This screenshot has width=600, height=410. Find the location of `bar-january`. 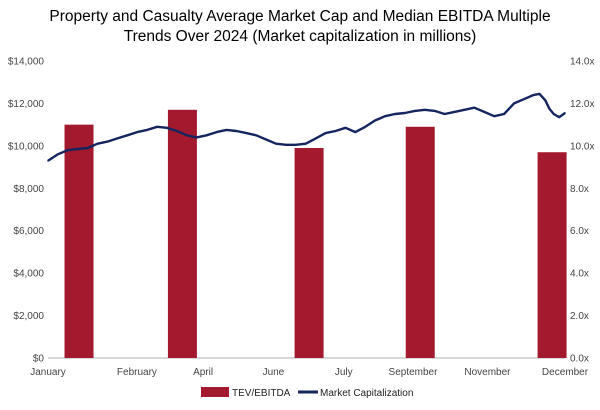

bar-january is located at coordinates (79, 241).